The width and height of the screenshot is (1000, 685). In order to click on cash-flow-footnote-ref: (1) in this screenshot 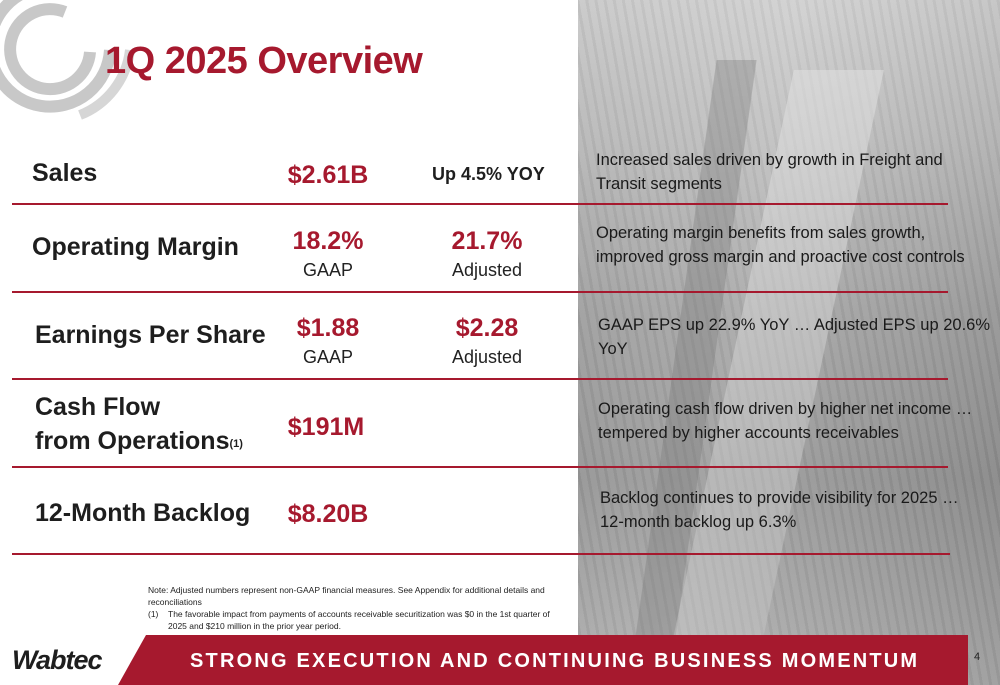, I will do `click(236, 444)`.